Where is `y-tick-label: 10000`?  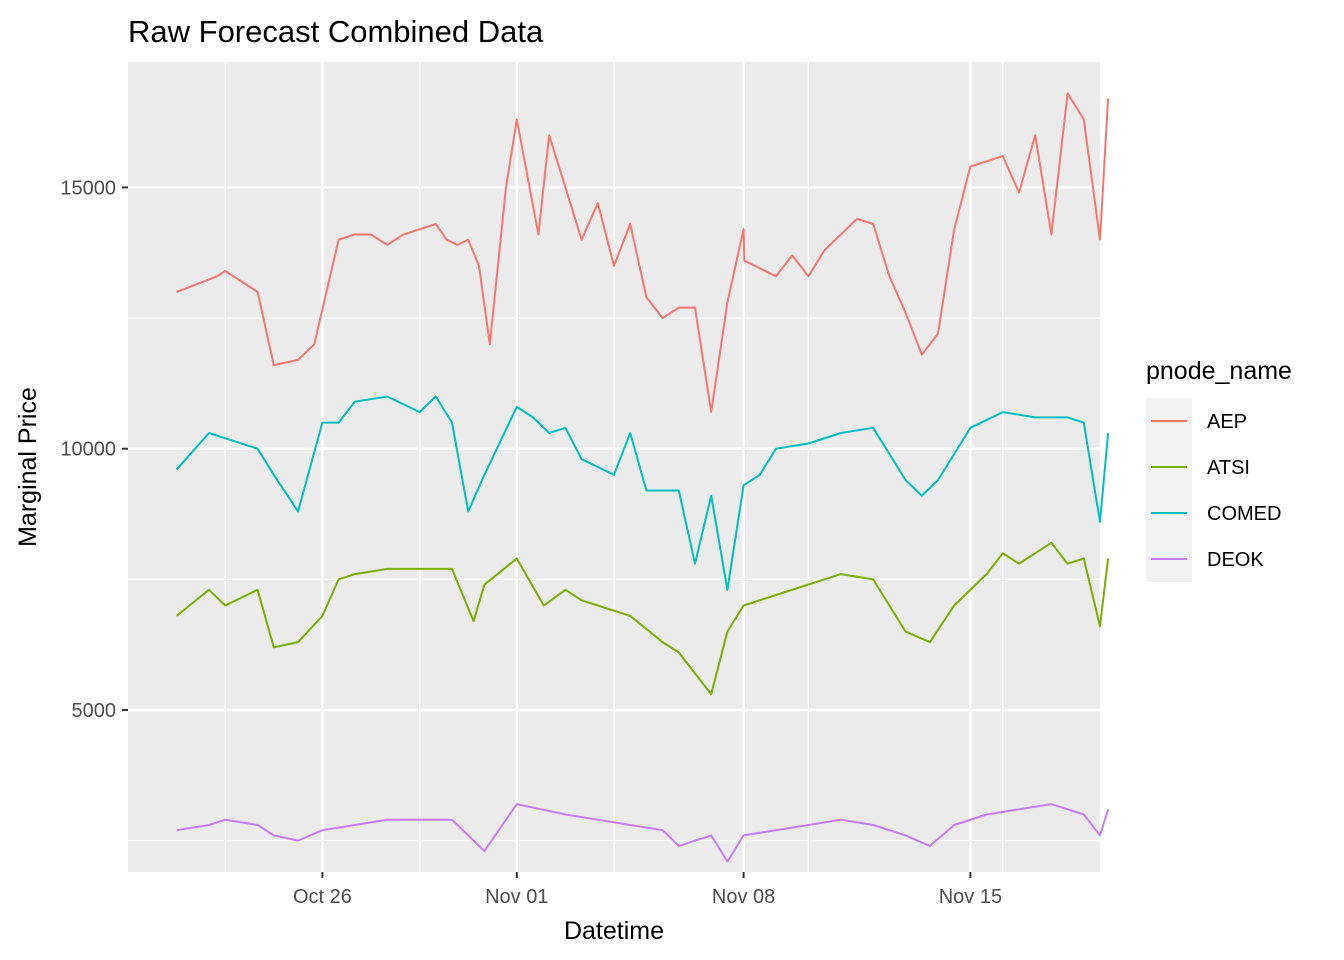 y-tick-label: 10000 is located at coordinates (88, 450).